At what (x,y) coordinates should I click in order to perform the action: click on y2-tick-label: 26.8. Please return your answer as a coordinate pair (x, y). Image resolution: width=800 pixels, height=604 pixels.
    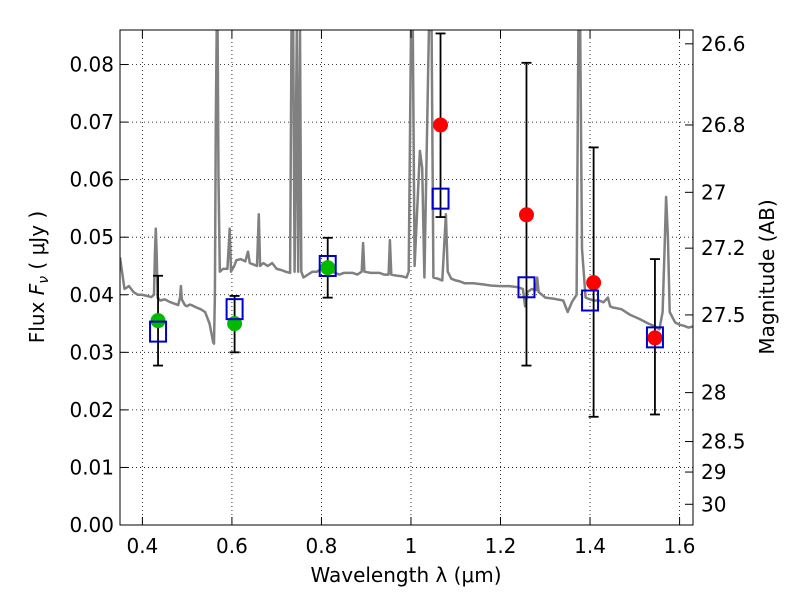
    Looking at the image, I should click on (723, 125).